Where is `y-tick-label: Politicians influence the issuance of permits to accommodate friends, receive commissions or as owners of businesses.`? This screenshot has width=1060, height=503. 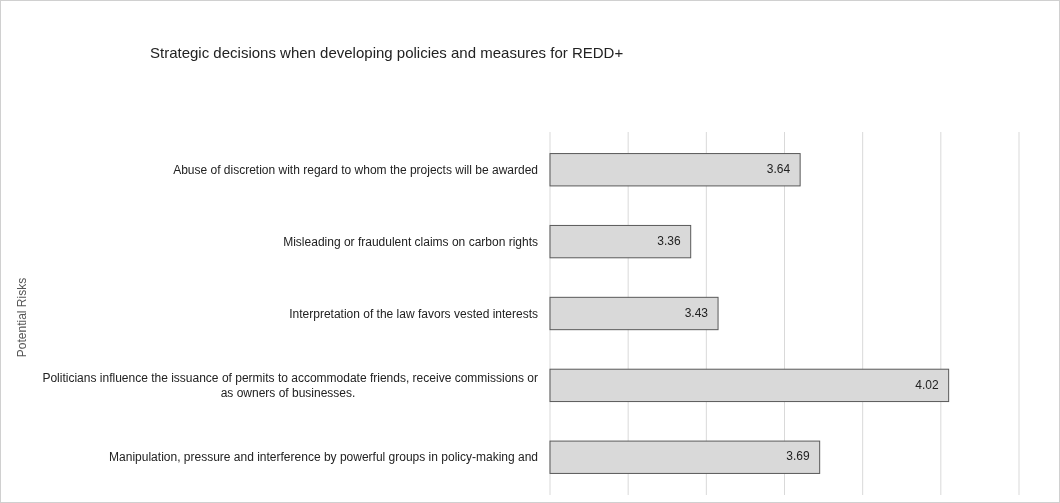
y-tick-label: Politicians influence the issuance of permits to accommodate friends, receive commissions or as owners of businesses. is located at coordinates (290, 386).